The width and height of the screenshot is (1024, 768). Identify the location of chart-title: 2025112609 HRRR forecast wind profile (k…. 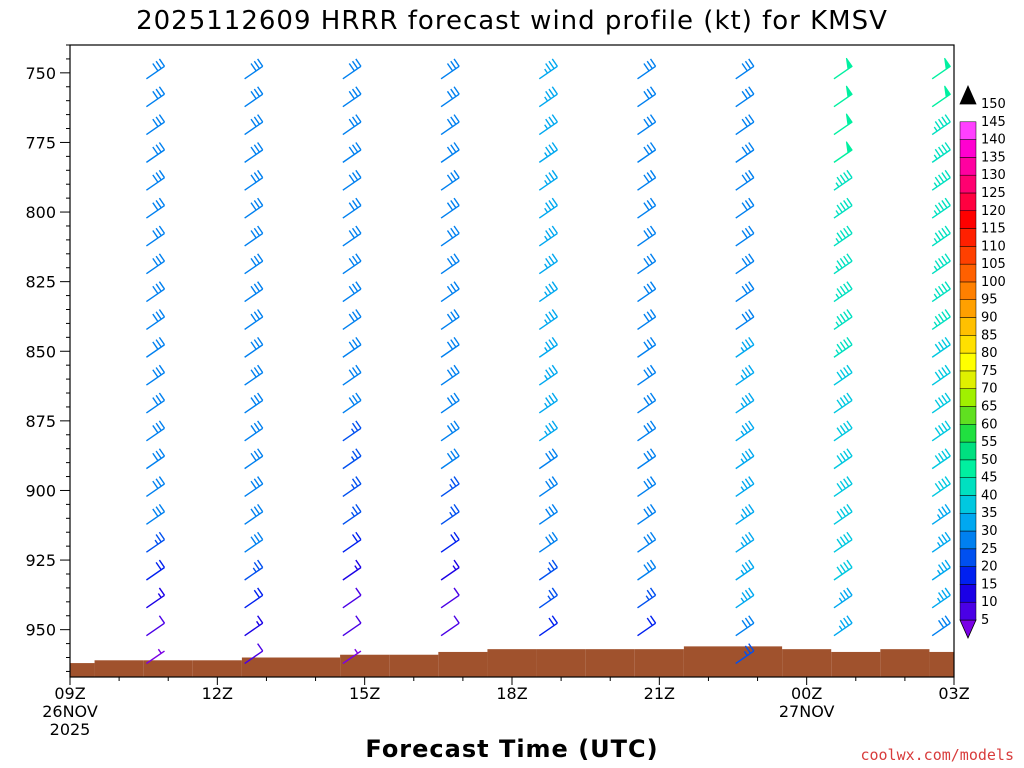
(512, 21).